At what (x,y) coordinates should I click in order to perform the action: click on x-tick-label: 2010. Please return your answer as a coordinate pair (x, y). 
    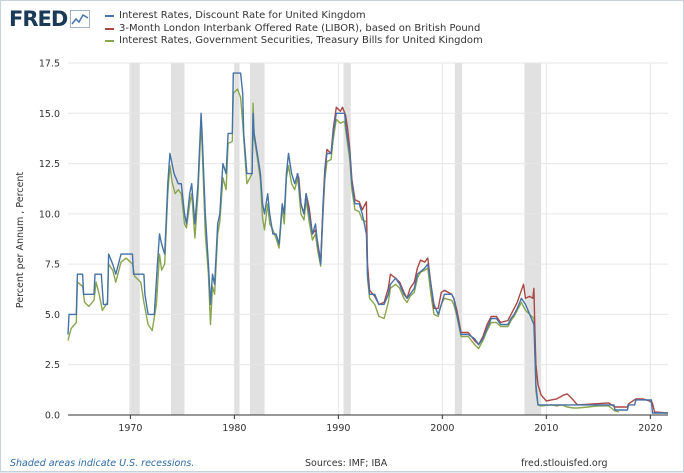
    Looking at the image, I should click on (546, 428).